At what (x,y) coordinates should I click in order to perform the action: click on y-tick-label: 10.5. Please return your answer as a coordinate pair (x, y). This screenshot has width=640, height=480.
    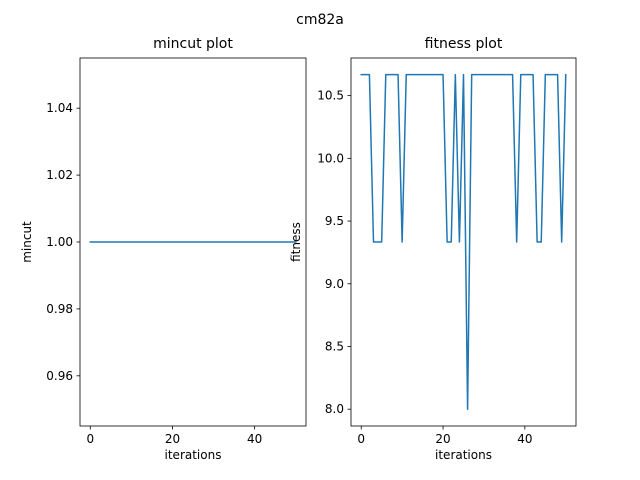
    Looking at the image, I should click on (330, 96).